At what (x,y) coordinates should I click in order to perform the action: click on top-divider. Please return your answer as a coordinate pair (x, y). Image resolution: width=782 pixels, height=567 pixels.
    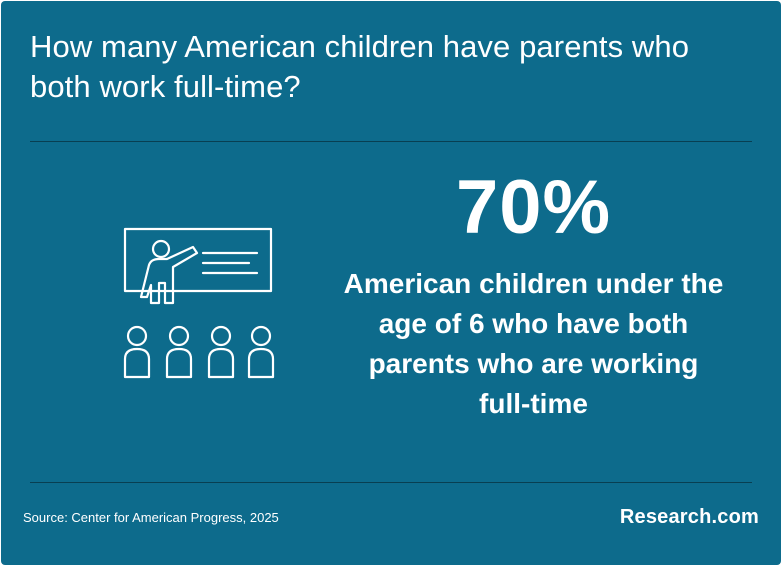
    Looking at the image, I should click on (391, 141).